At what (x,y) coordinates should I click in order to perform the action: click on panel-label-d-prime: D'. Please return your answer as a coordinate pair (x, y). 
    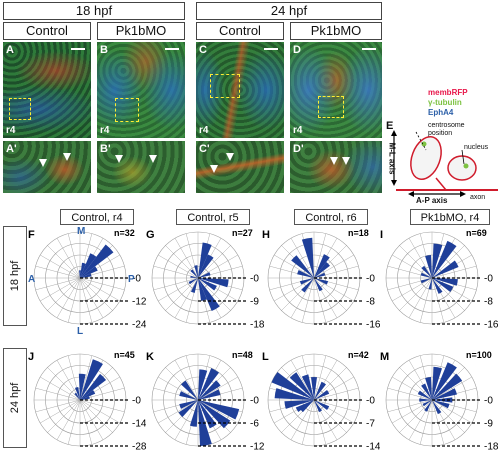
    Looking at the image, I should click on (298, 149).